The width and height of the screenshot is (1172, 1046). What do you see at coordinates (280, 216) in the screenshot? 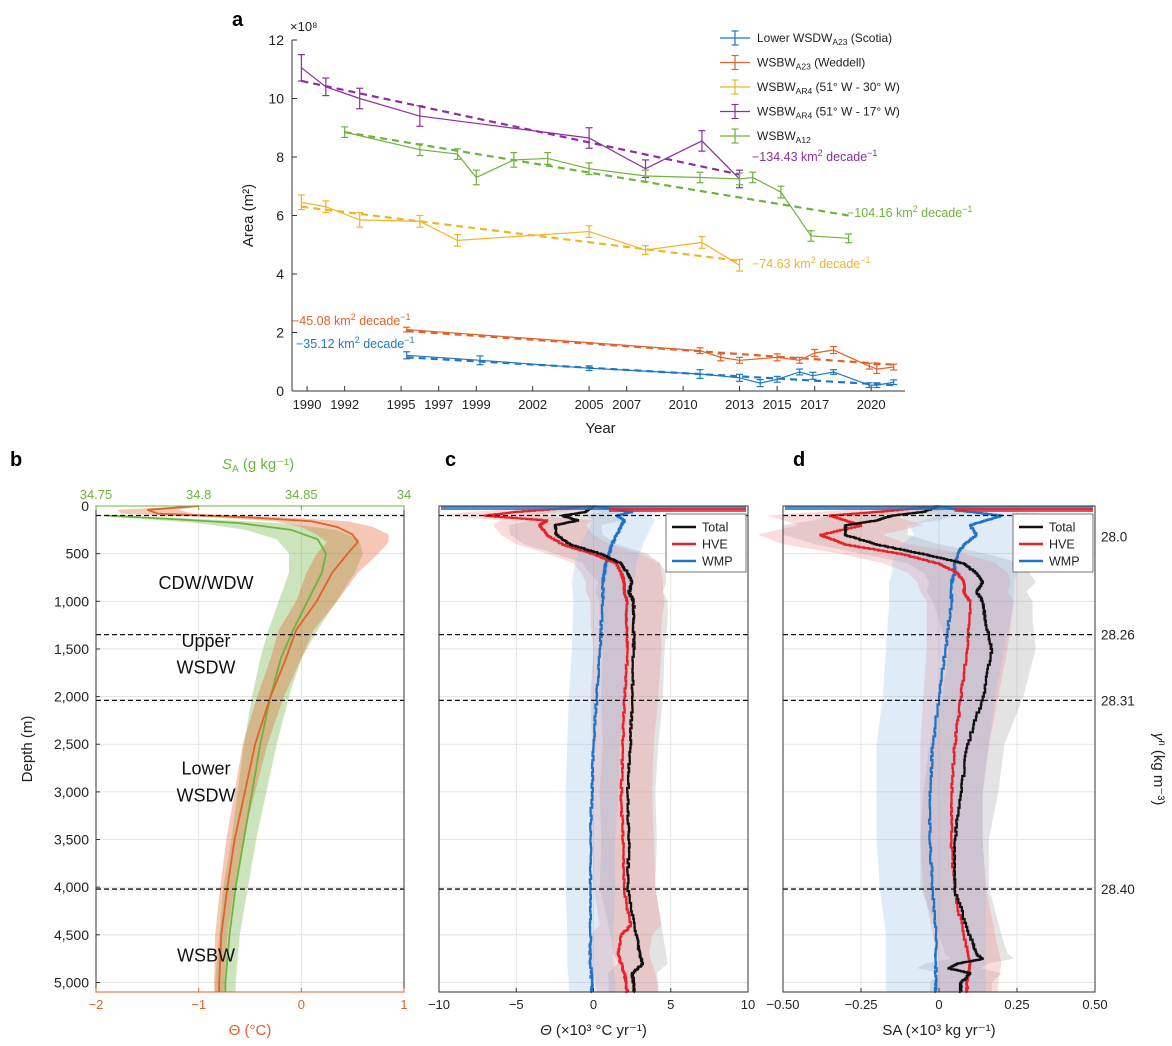
I see `y-tick-label: 6` at bounding box center [280, 216].